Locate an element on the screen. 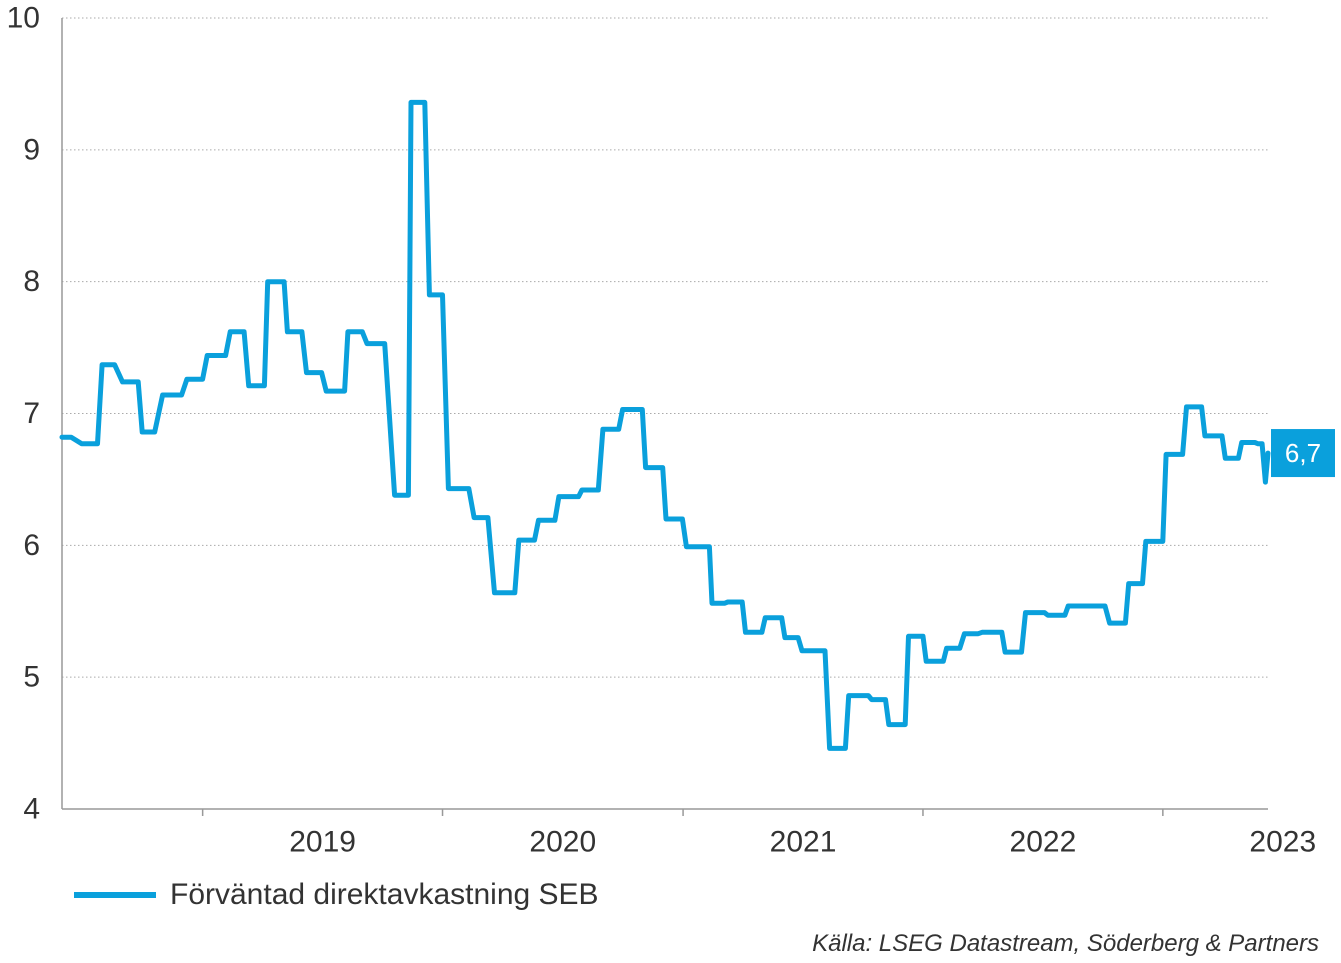 Image resolution: width=1341 pixels, height=963 pixels. y-tick-label: 4 is located at coordinates (31, 809).